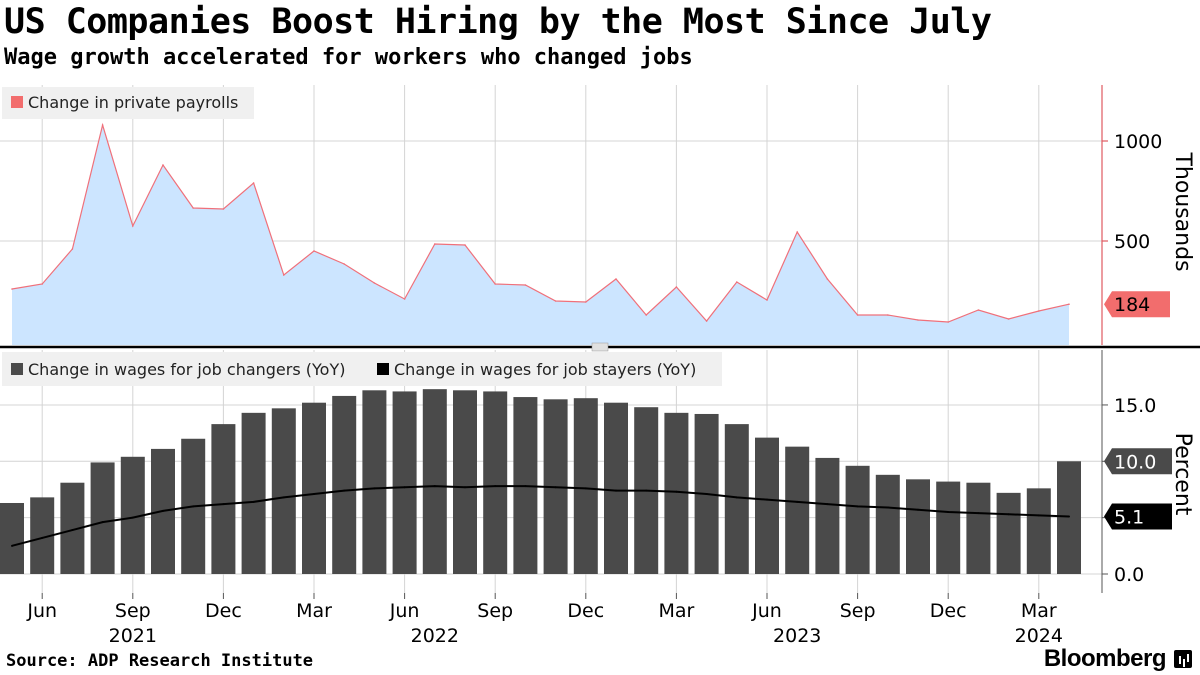 The image size is (1200, 675). I want to click on x-year-label: 2021, so click(133, 636).